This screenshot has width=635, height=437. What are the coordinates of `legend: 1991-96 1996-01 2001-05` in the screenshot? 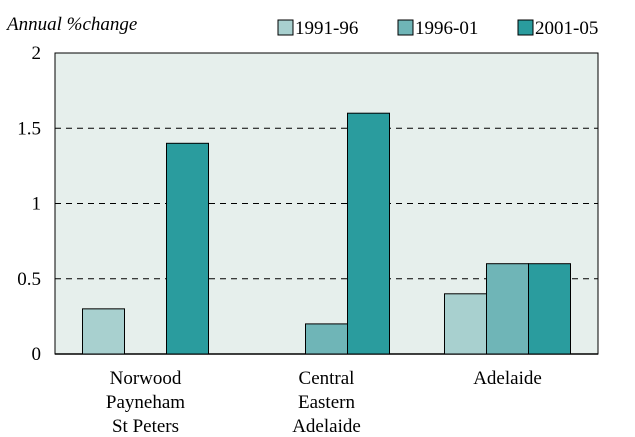 It's located at (437, 28).